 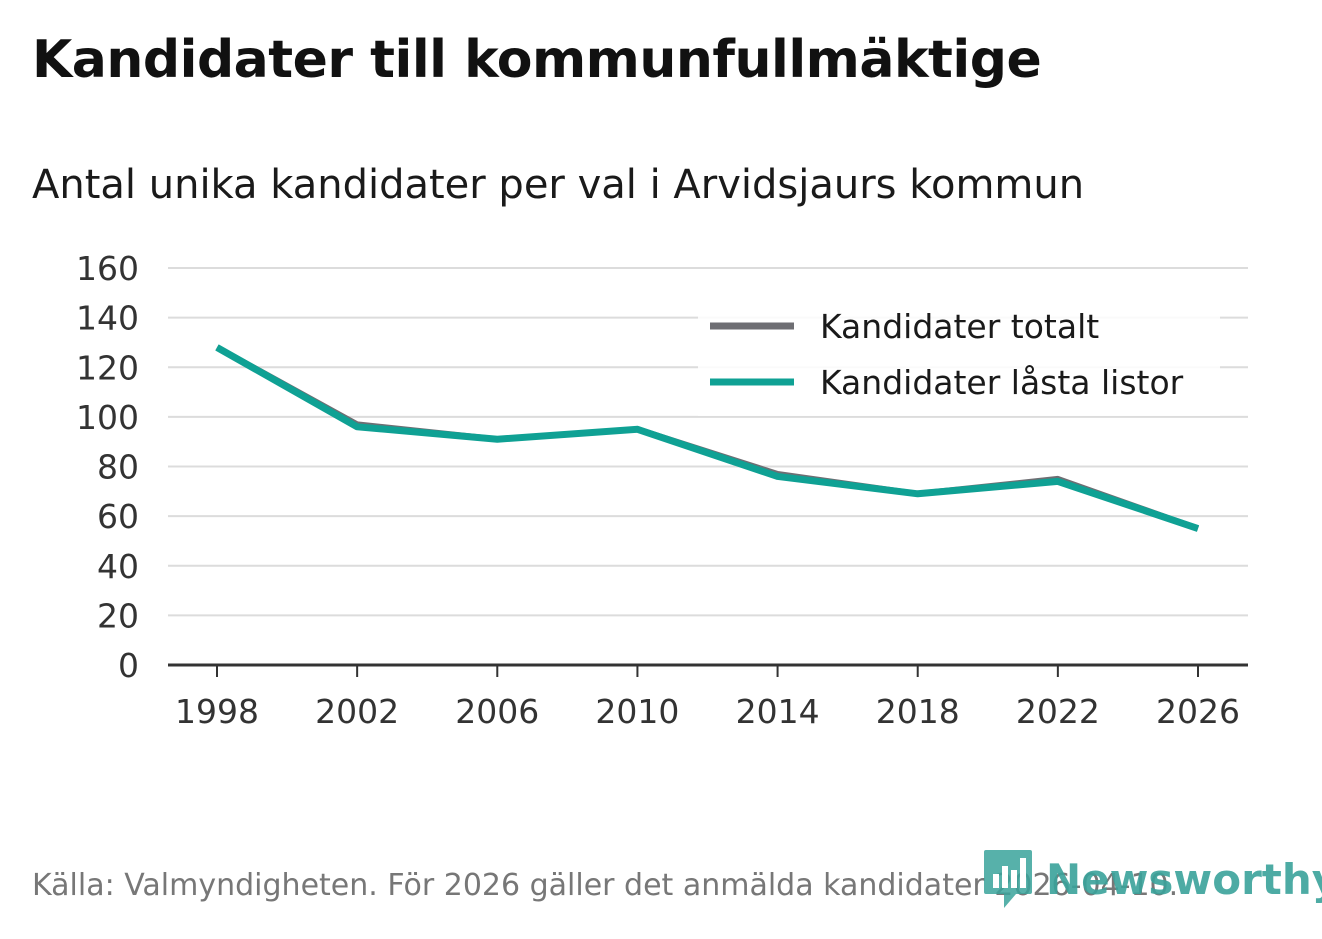 What do you see at coordinates (918, 711) in the screenshot?
I see `x-tick-label: 2018` at bounding box center [918, 711].